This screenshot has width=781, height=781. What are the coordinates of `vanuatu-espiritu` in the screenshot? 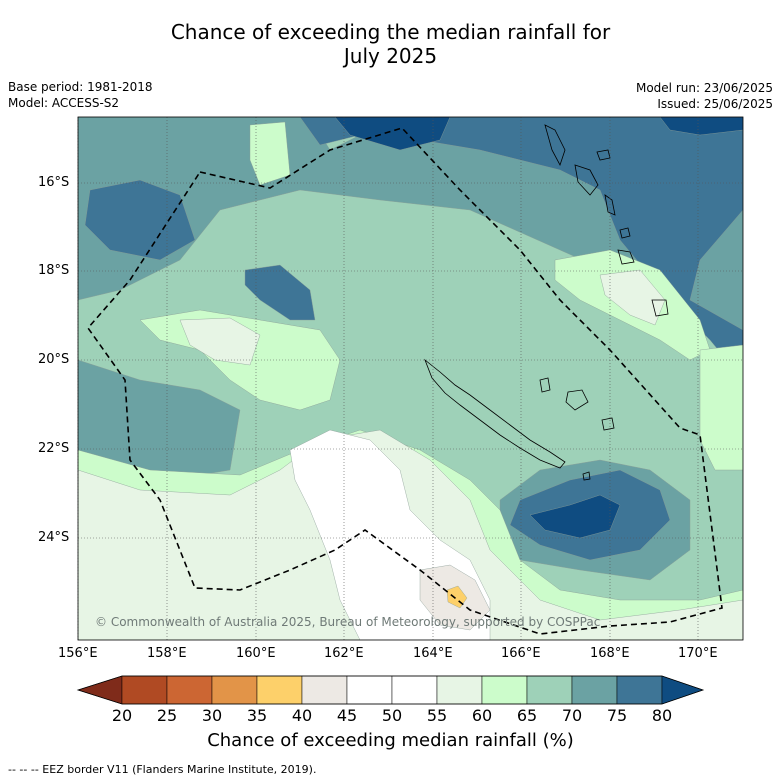 It's located at (586, 180).